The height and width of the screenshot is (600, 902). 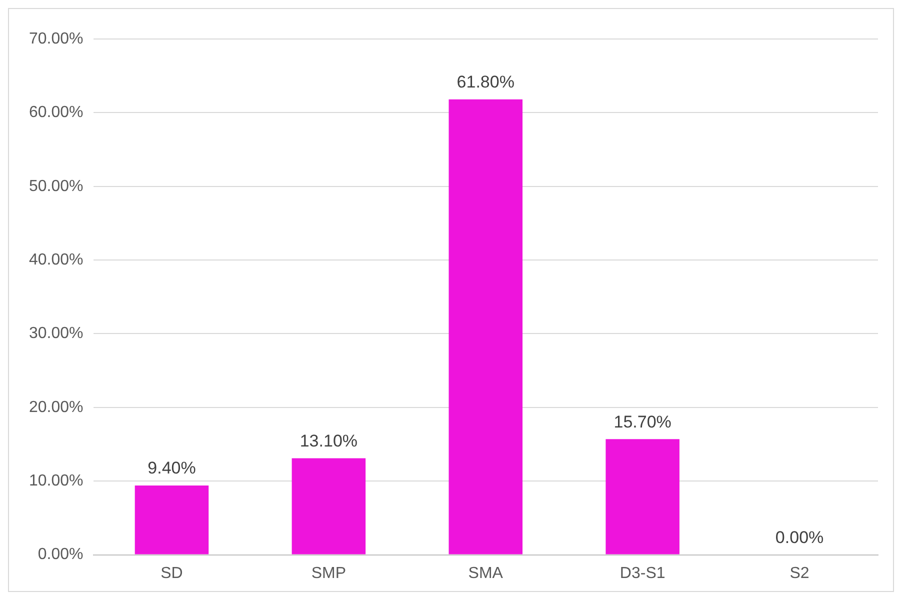 What do you see at coordinates (56, 333) in the screenshot?
I see `y-tick-label: 30.00%` at bounding box center [56, 333].